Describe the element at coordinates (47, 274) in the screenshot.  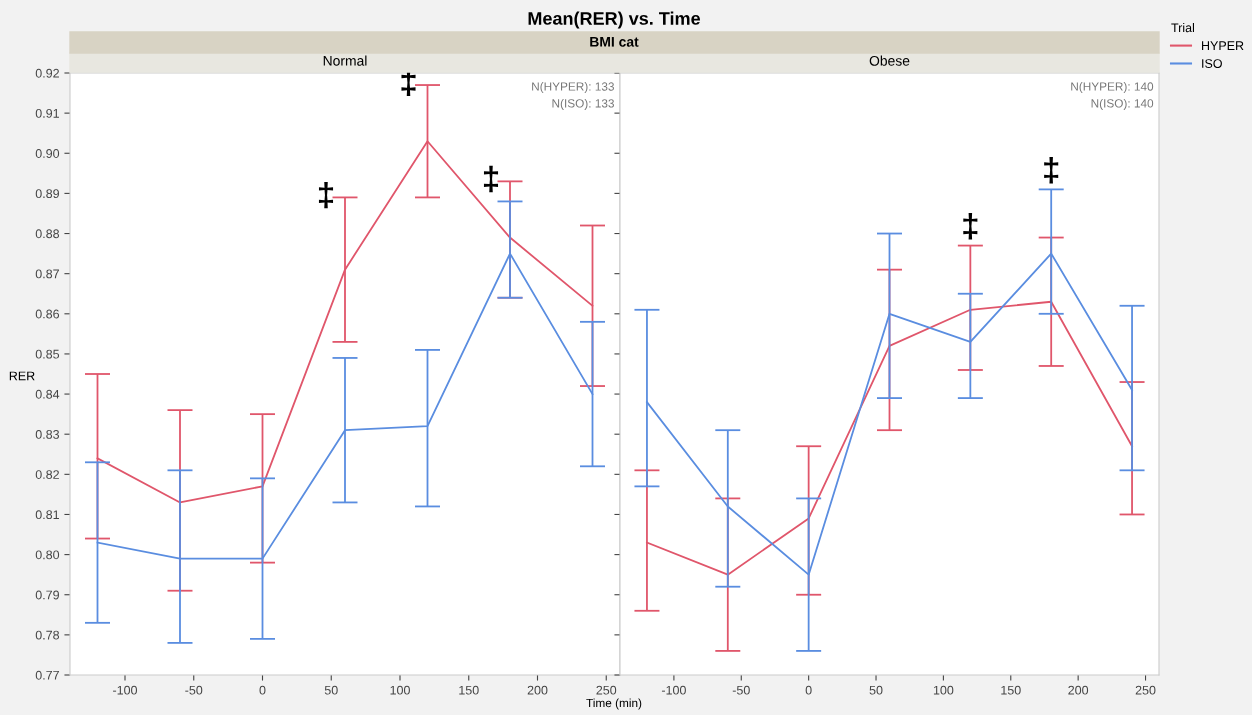
I see `y-tick-label: 0.87` at that location.